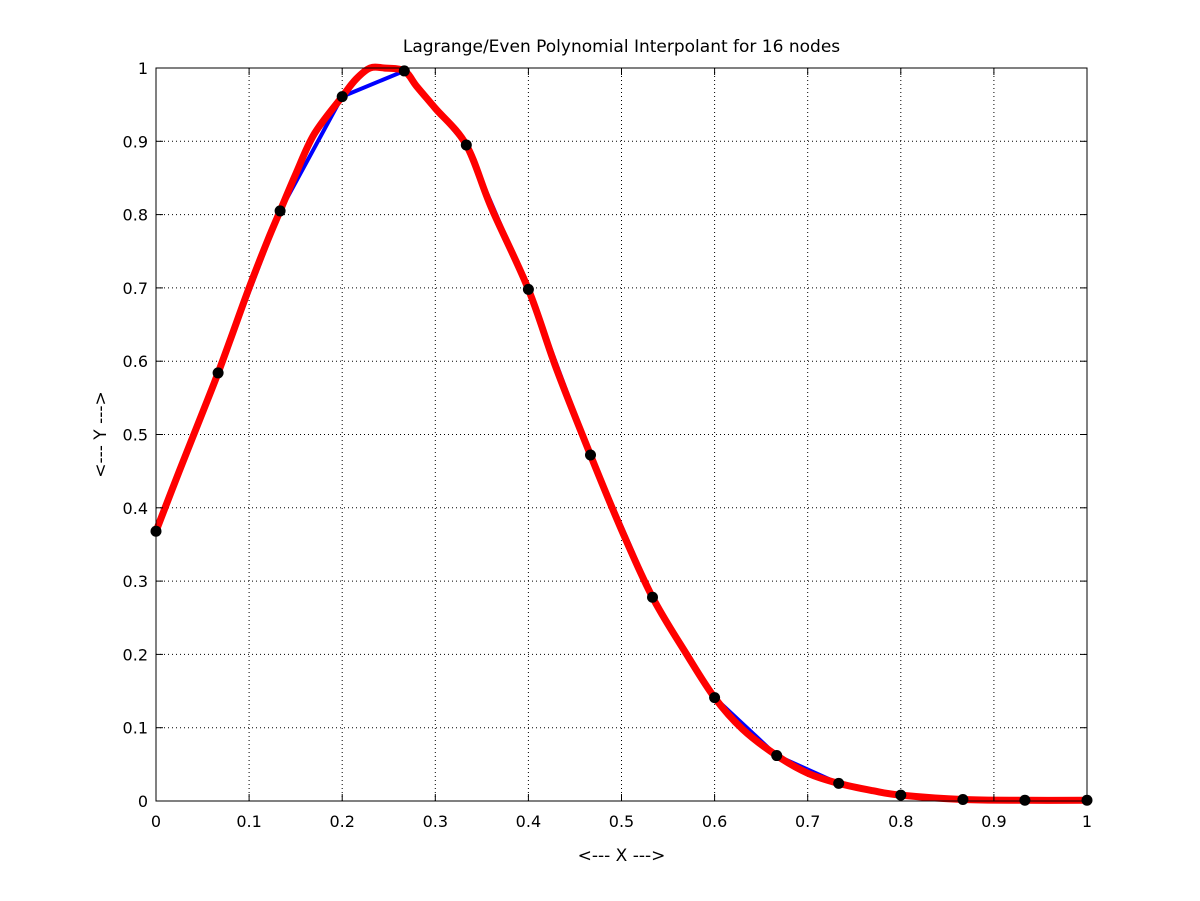 This screenshot has height=901, width=1200. I want to click on x-tick-label: 0.5, so click(621, 821).